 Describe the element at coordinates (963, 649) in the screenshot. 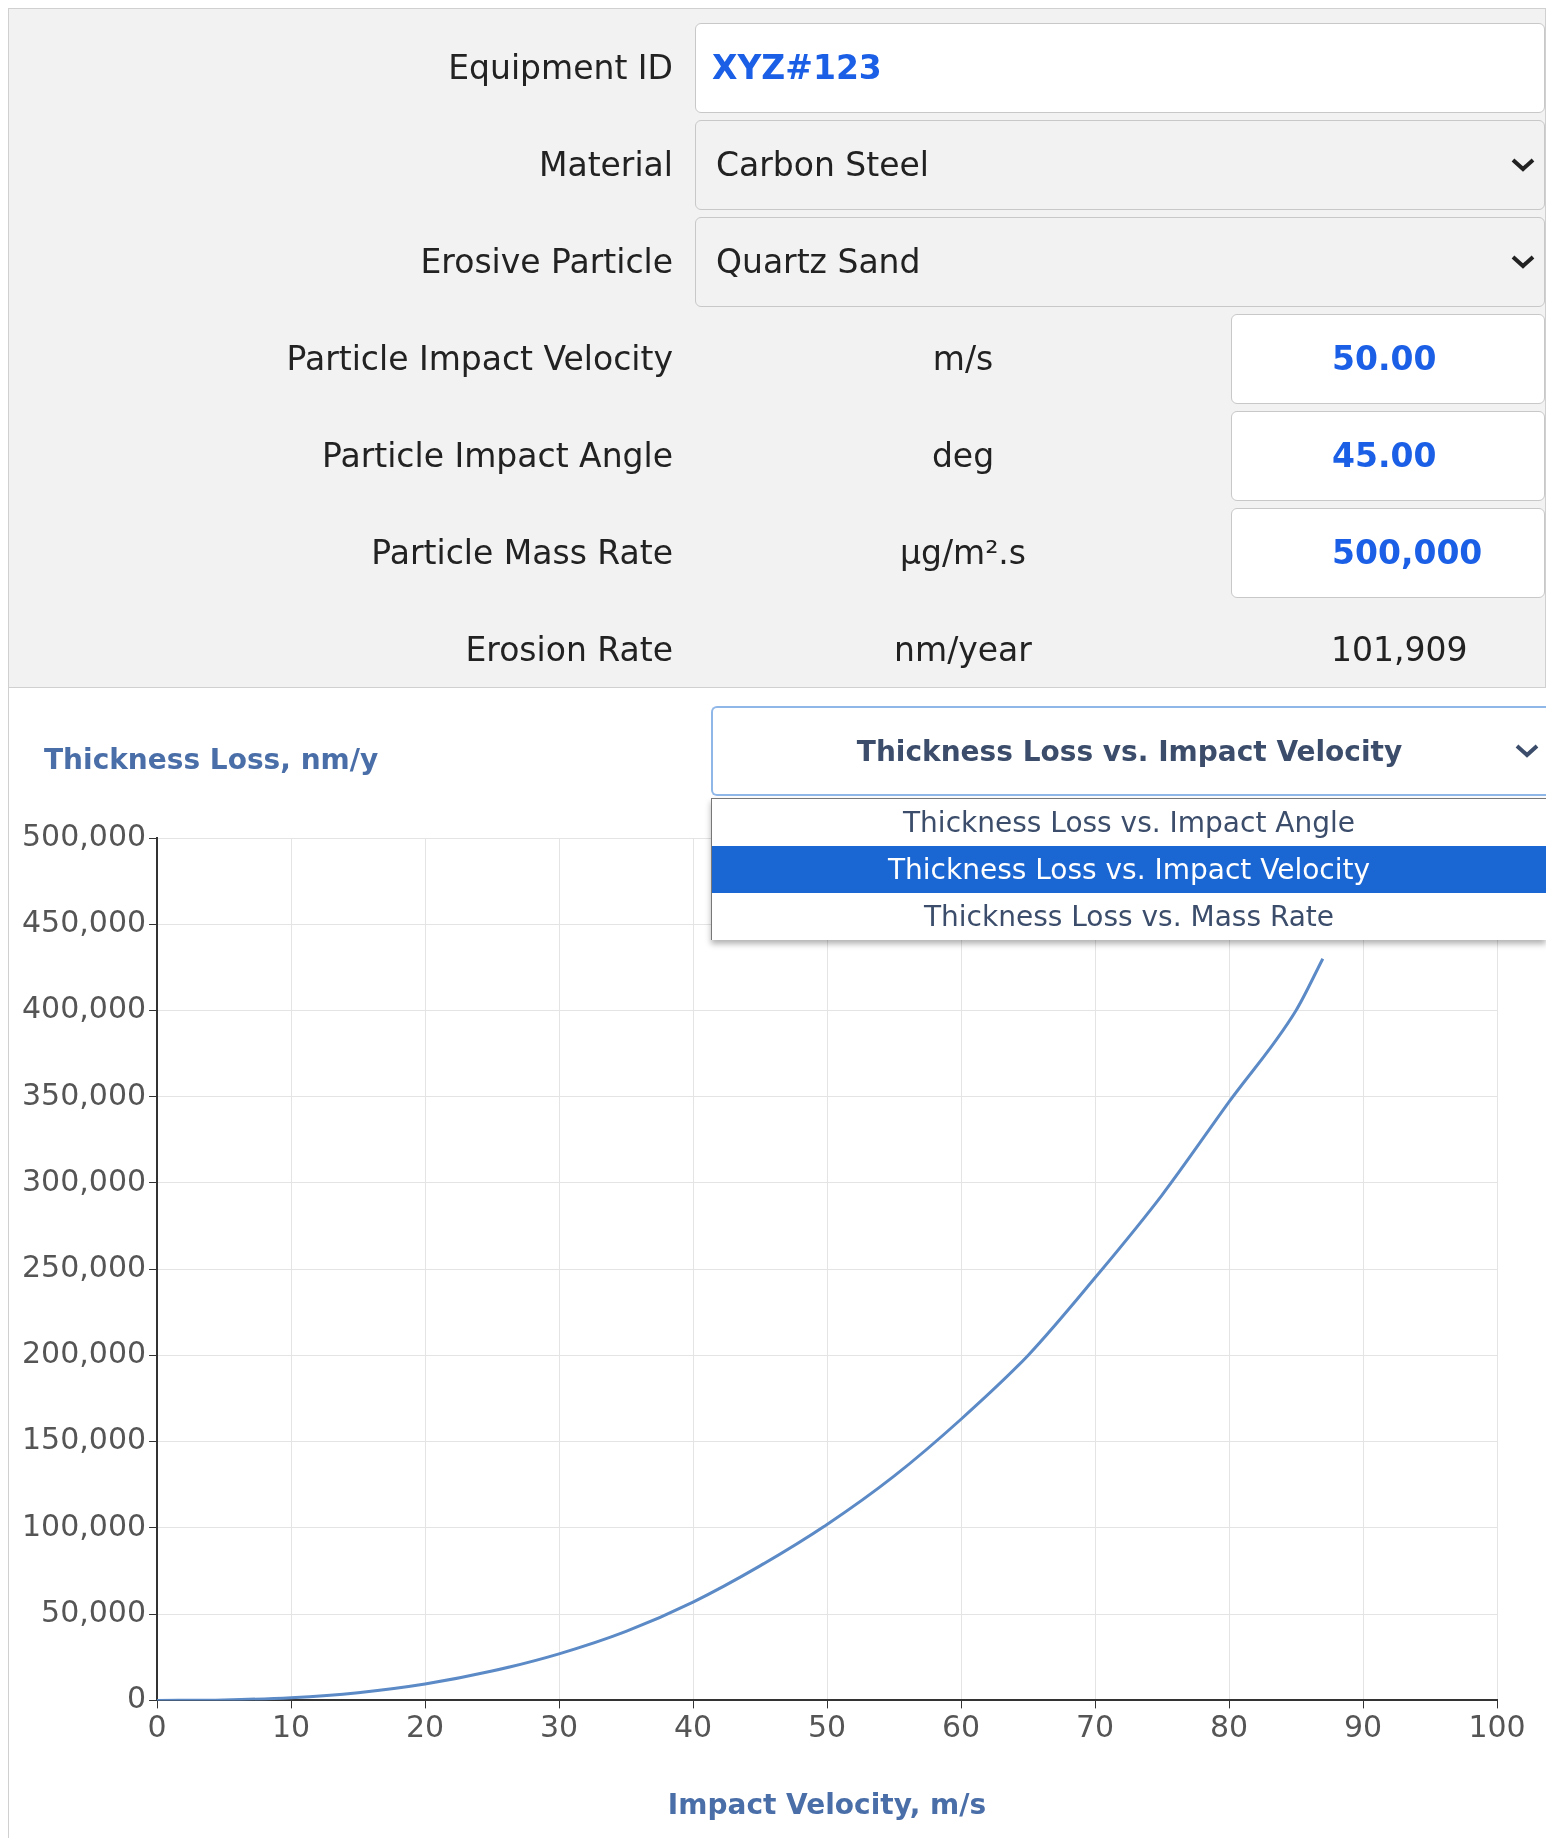

I see `text: nm/year` at that location.